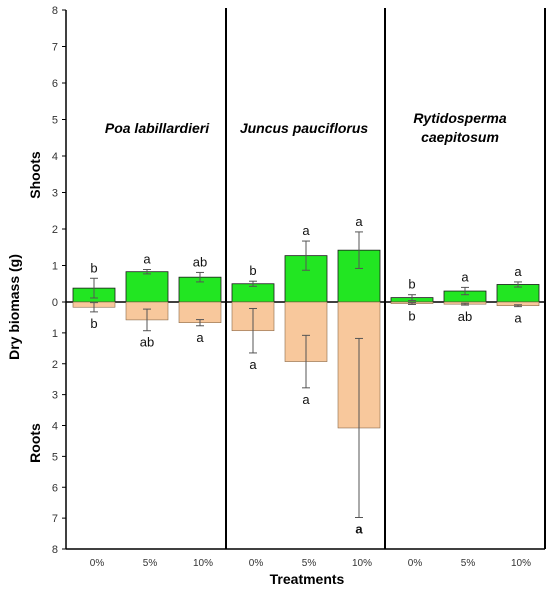  What do you see at coordinates (147, 287) in the screenshot?
I see `shoot-bar` at bounding box center [147, 287].